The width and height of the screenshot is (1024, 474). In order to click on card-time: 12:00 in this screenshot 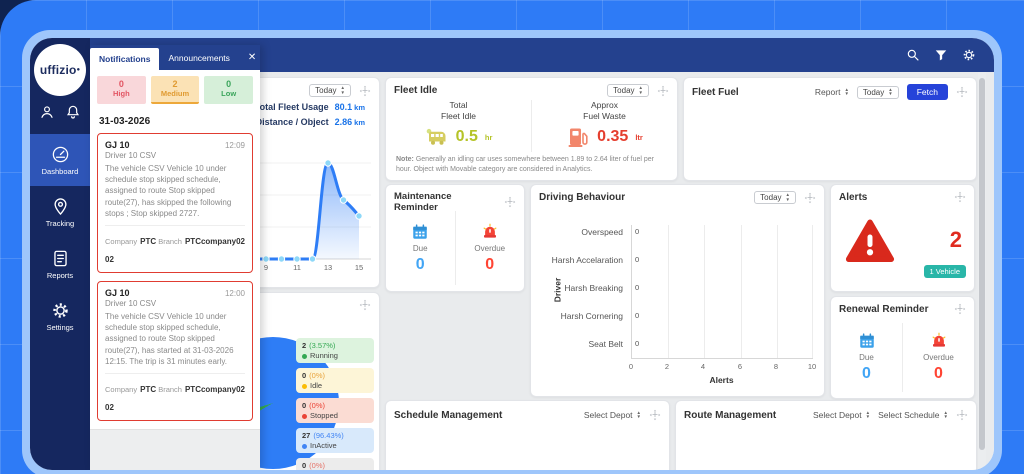, I will do `click(234, 293)`.